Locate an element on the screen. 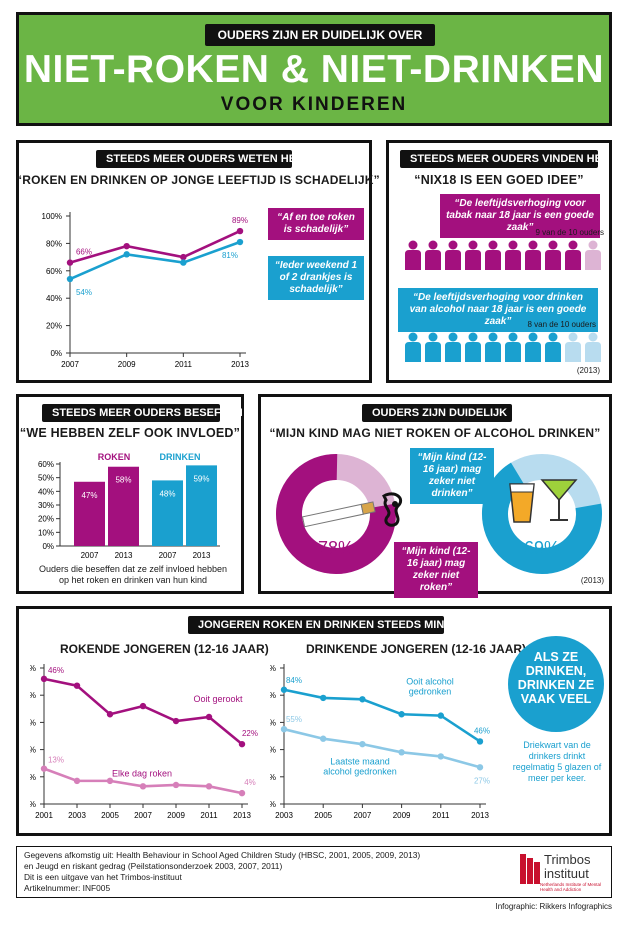 This screenshot has height=930, width=628. circle-badge is located at coordinates (556, 684).